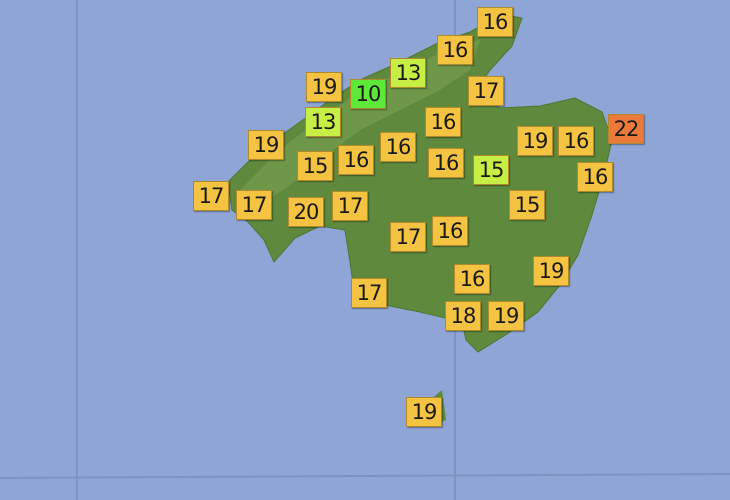 The height and width of the screenshot is (500, 730). What do you see at coordinates (626, 129) in the screenshot?
I see `temperature-label: 22` at bounding box center [626, 129].